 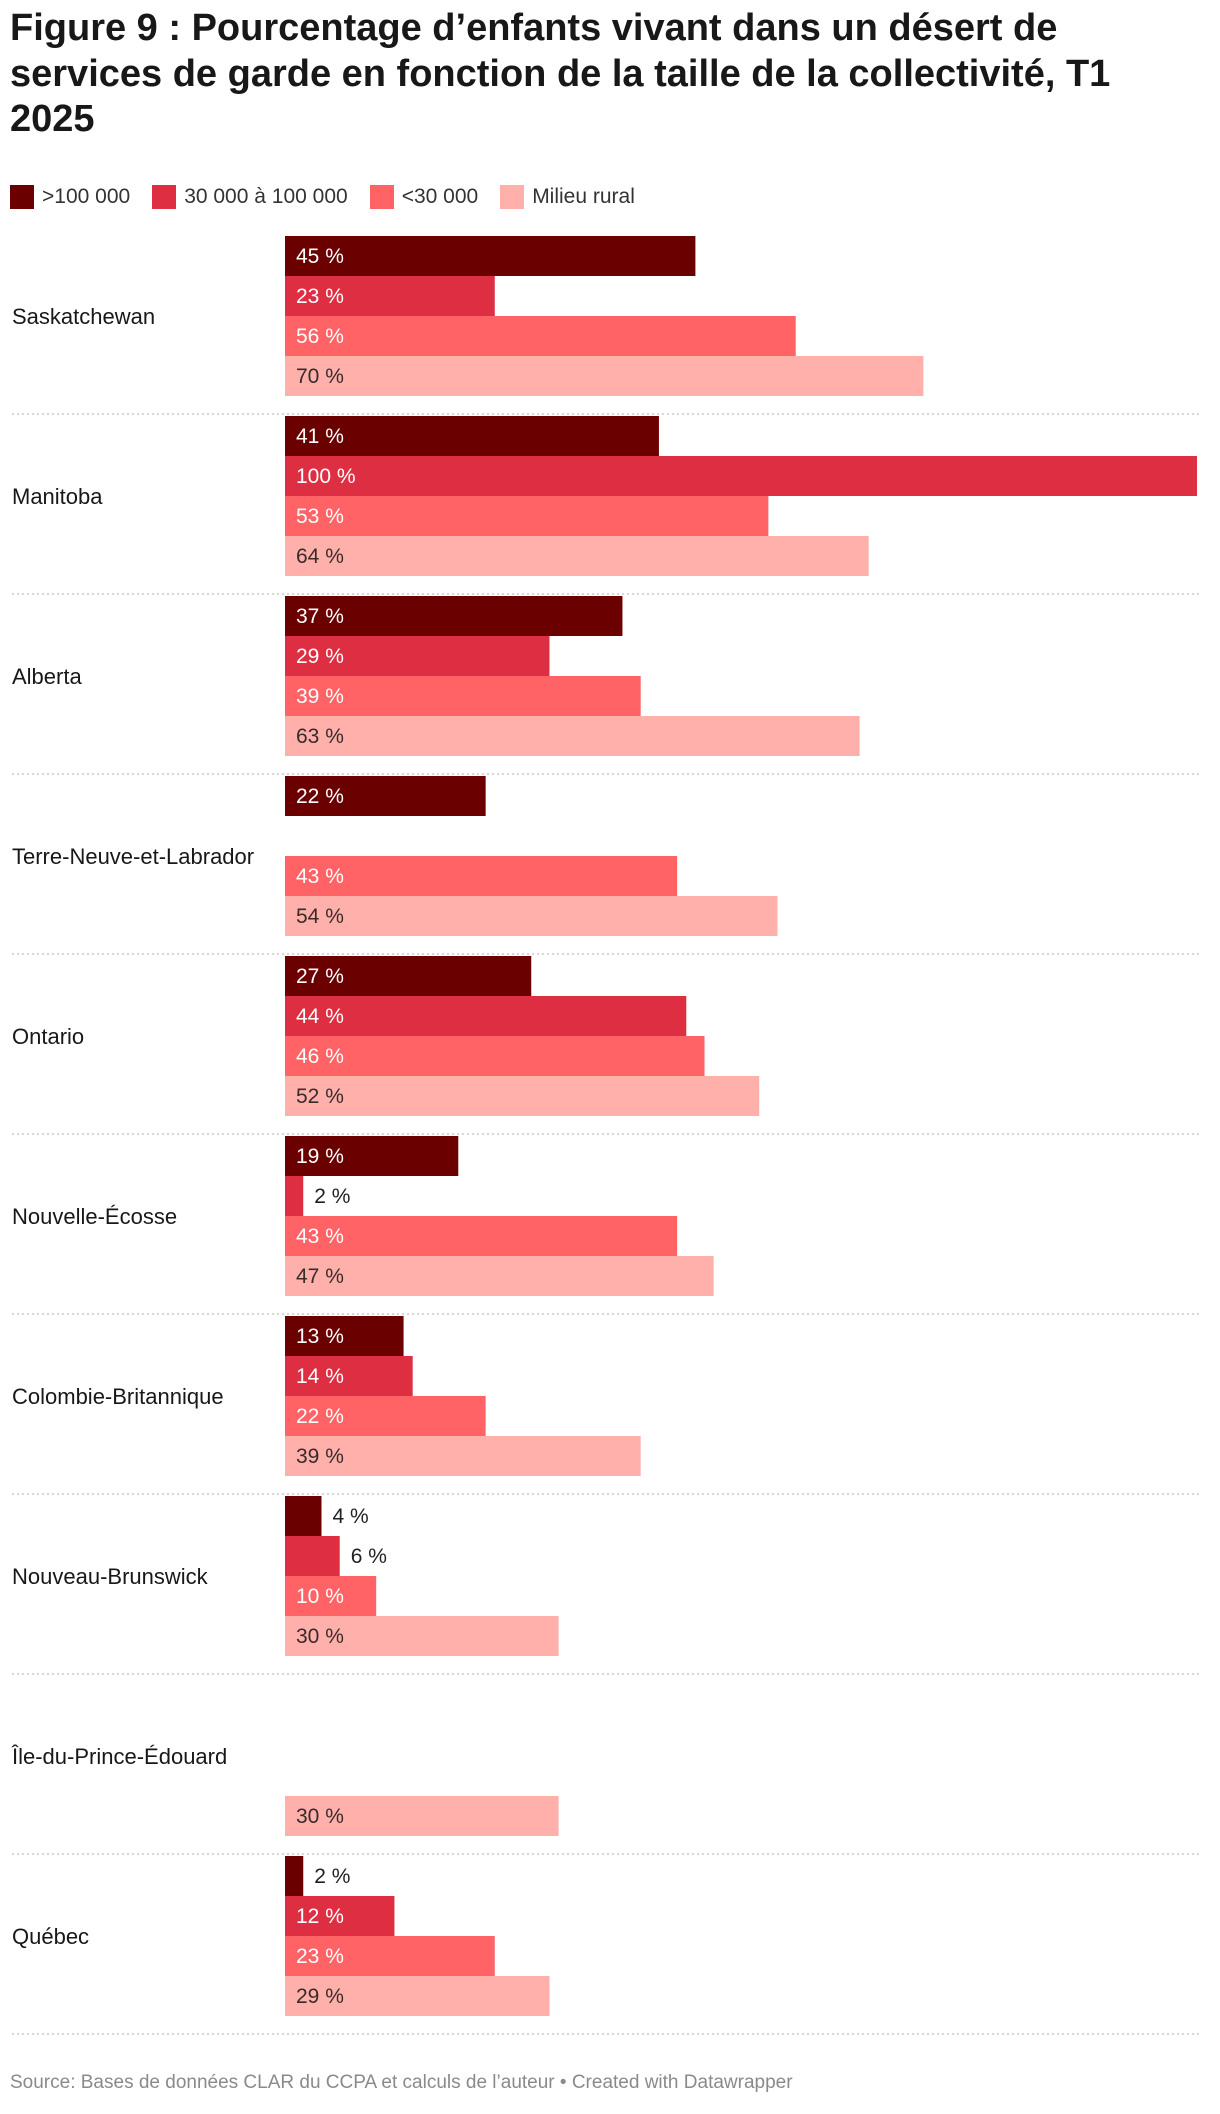 I want to click on category-label-nouvelle-ecosse: Nouvelle-Écosse, so click(x=94, y=1216).